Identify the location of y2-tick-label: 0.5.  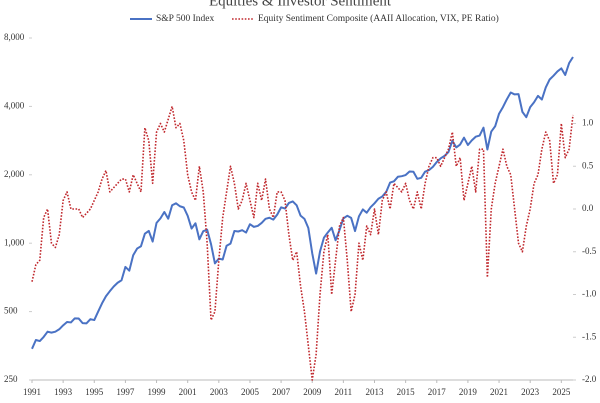
(588, 165).